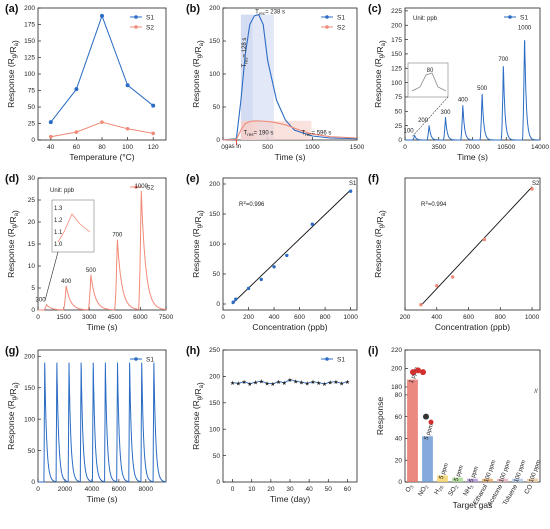 This screenshot has height=529, width=550. Describe the element at coordinates (472, 480) in the screenshot. I see `bar-nh` at that location.